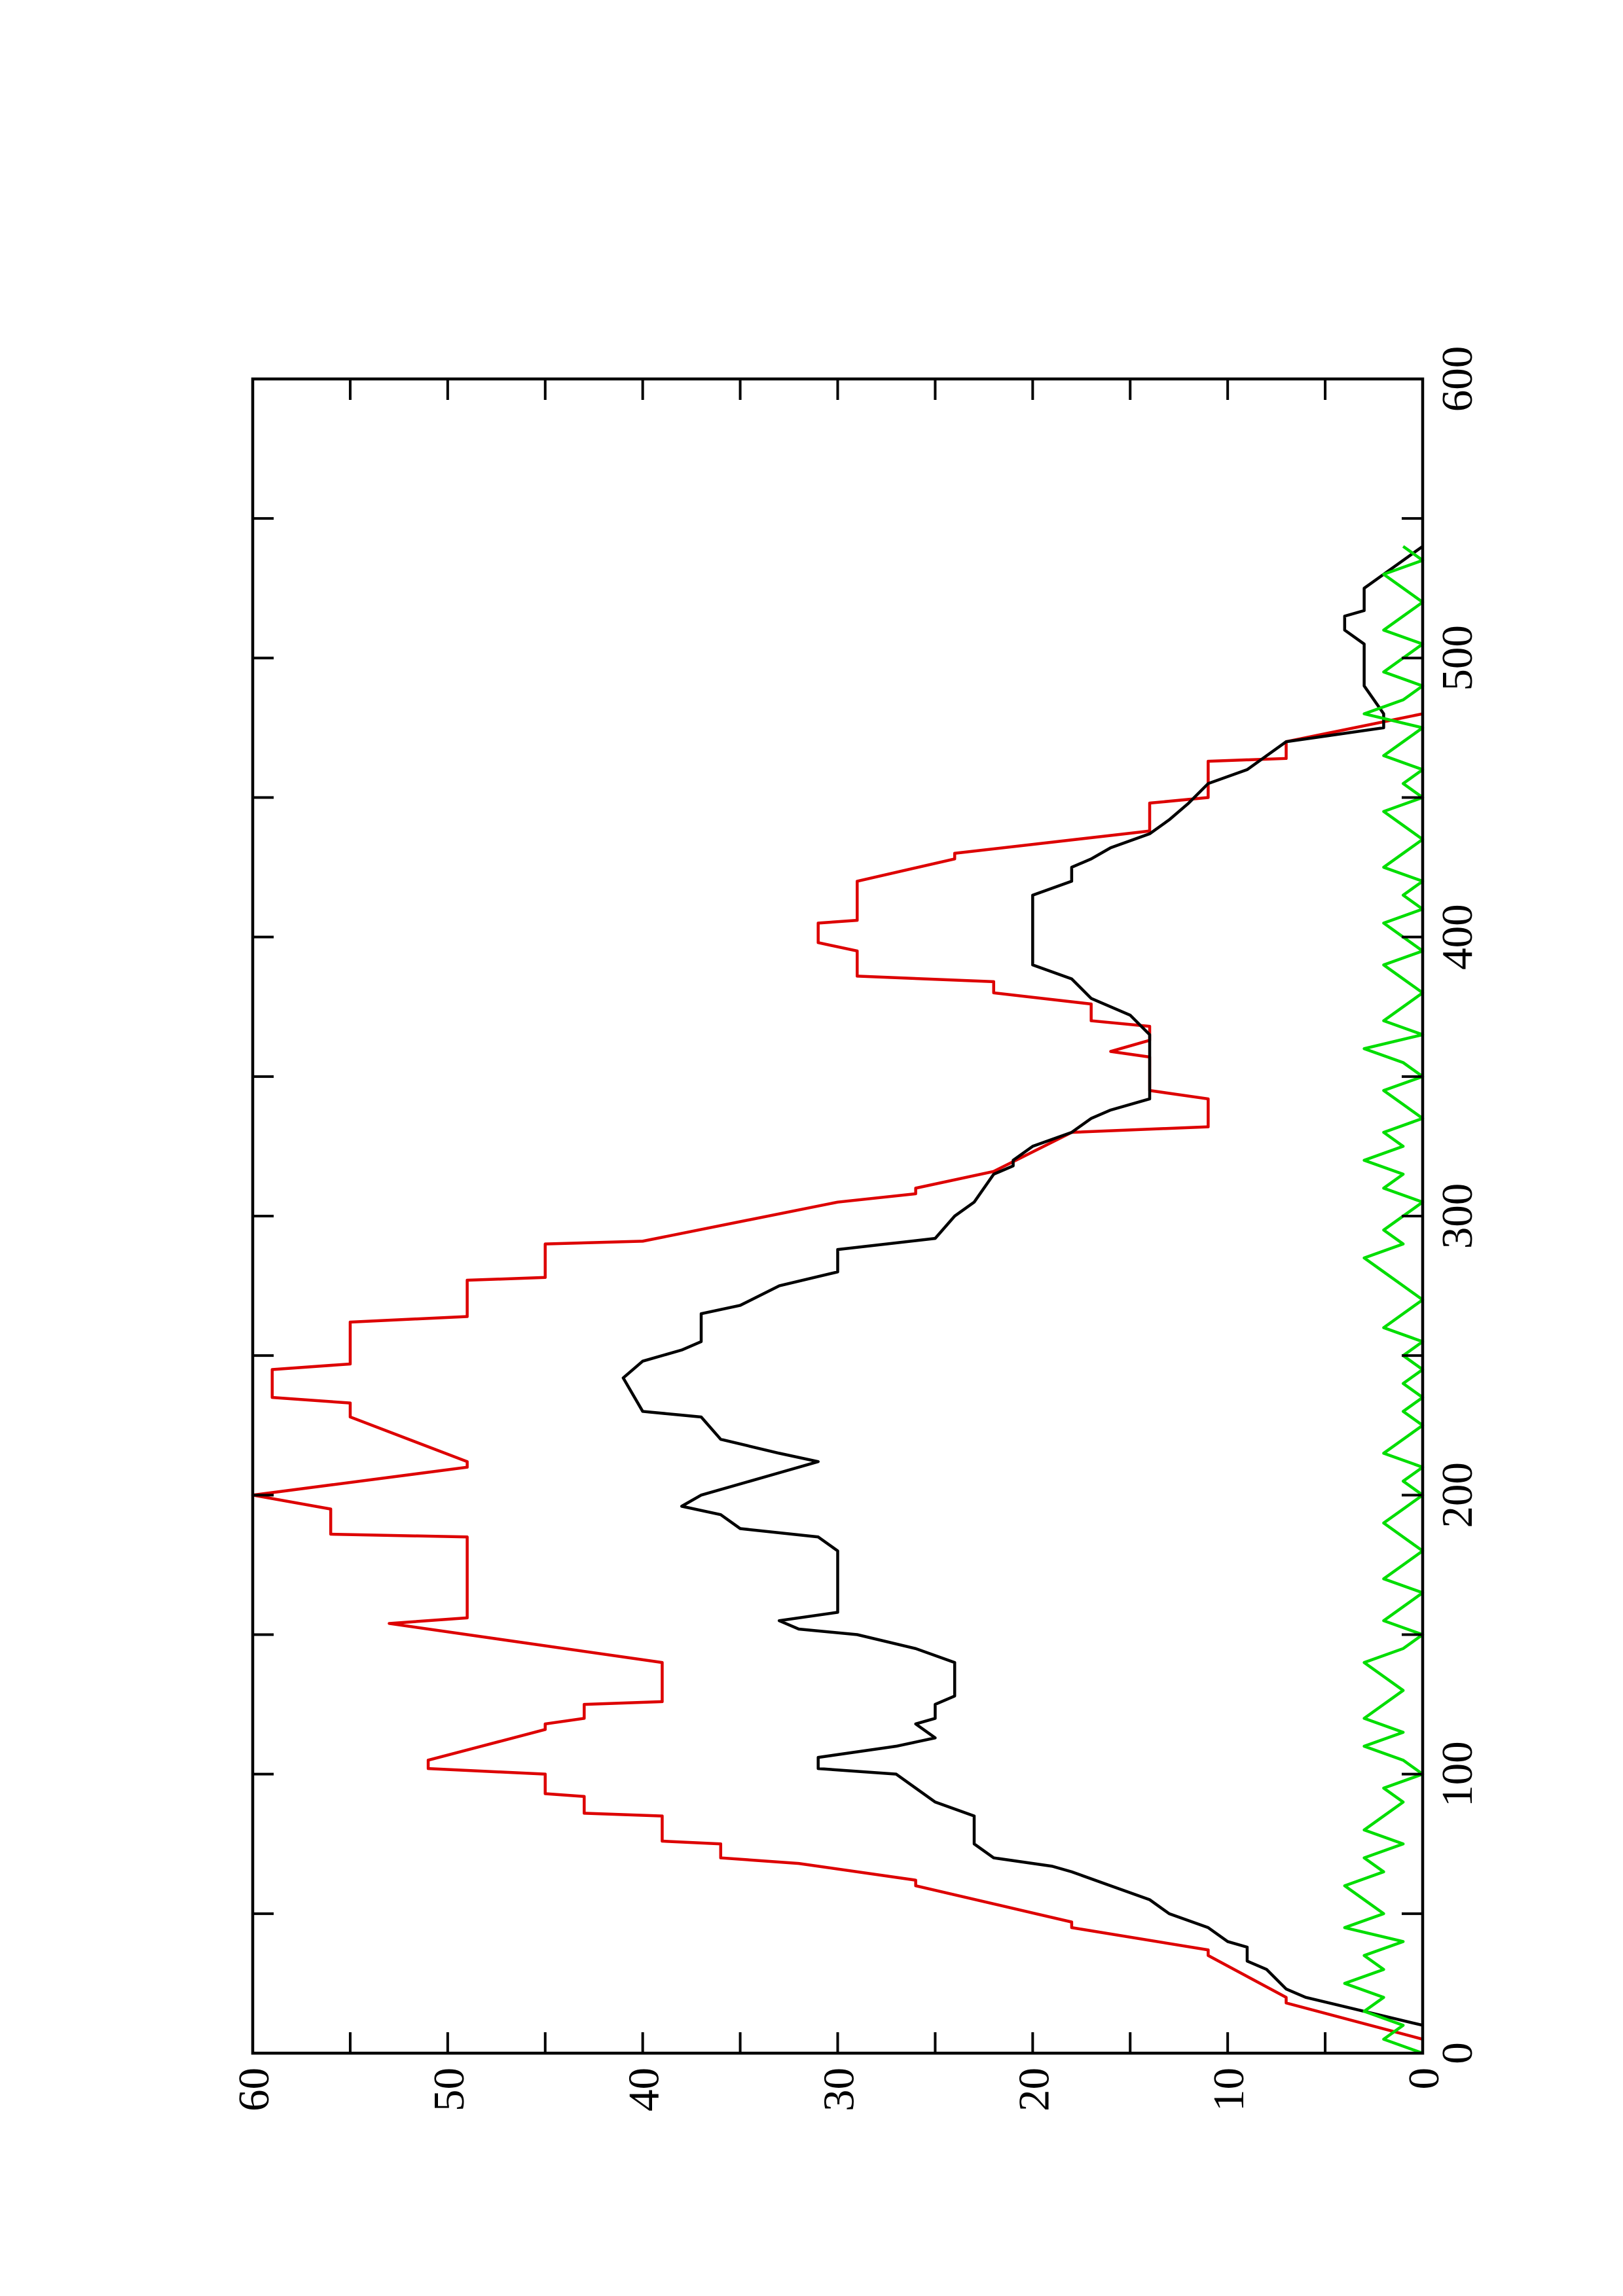  Describe the element at coordinates (1457, 1216) in the screenshot. I see `x-tick-label: 300` at that location.